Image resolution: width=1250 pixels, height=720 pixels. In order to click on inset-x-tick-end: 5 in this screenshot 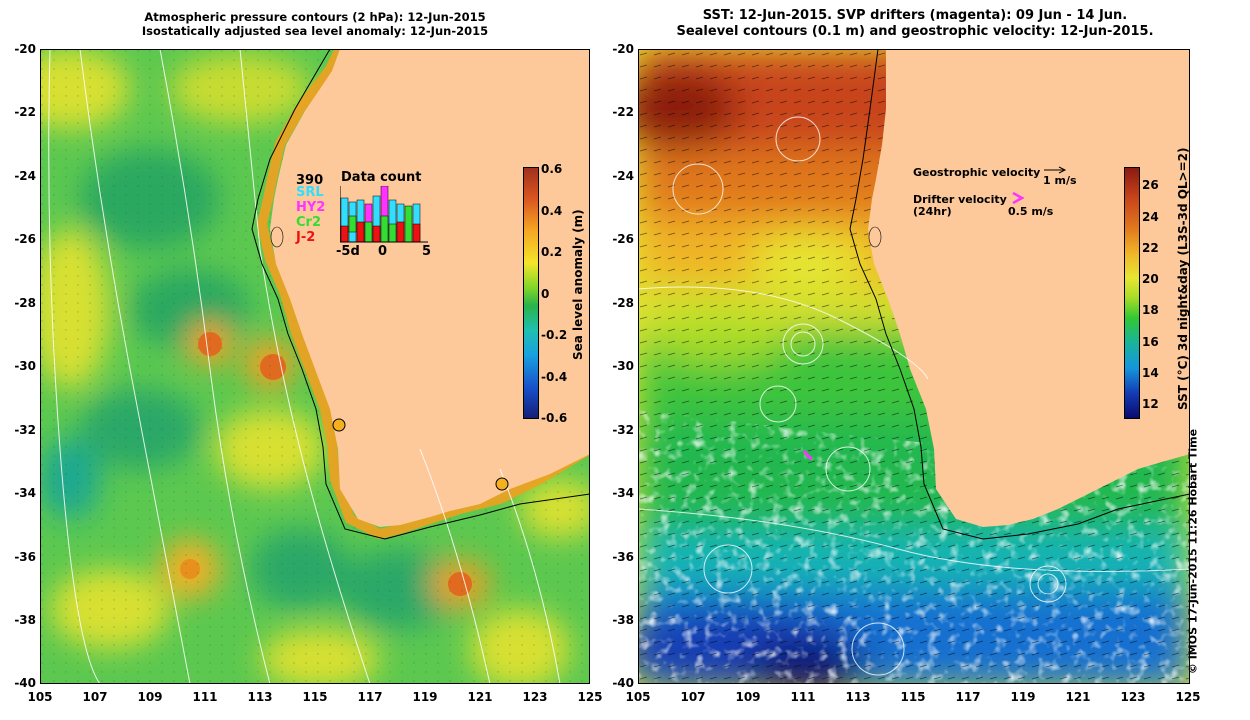, I will do `click(427, 251)`.